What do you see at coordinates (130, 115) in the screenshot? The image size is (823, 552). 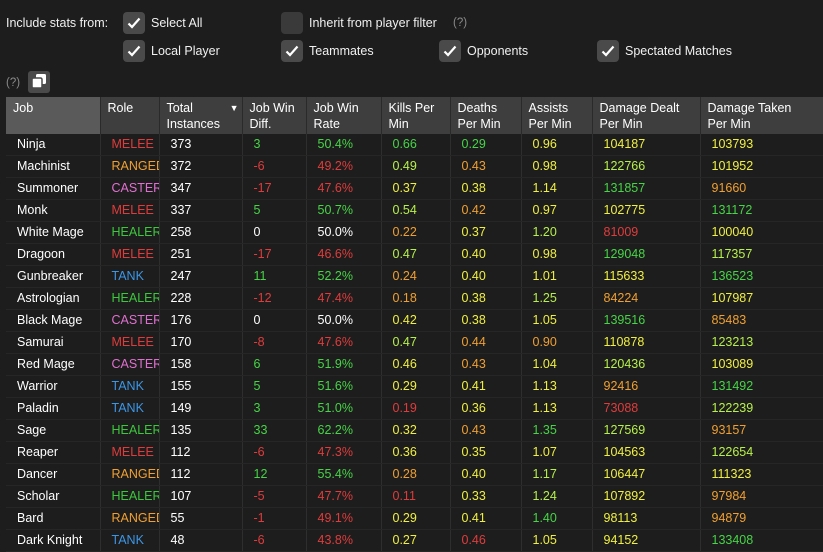 I see `header-role: Role` at bounding box center [130, 115].